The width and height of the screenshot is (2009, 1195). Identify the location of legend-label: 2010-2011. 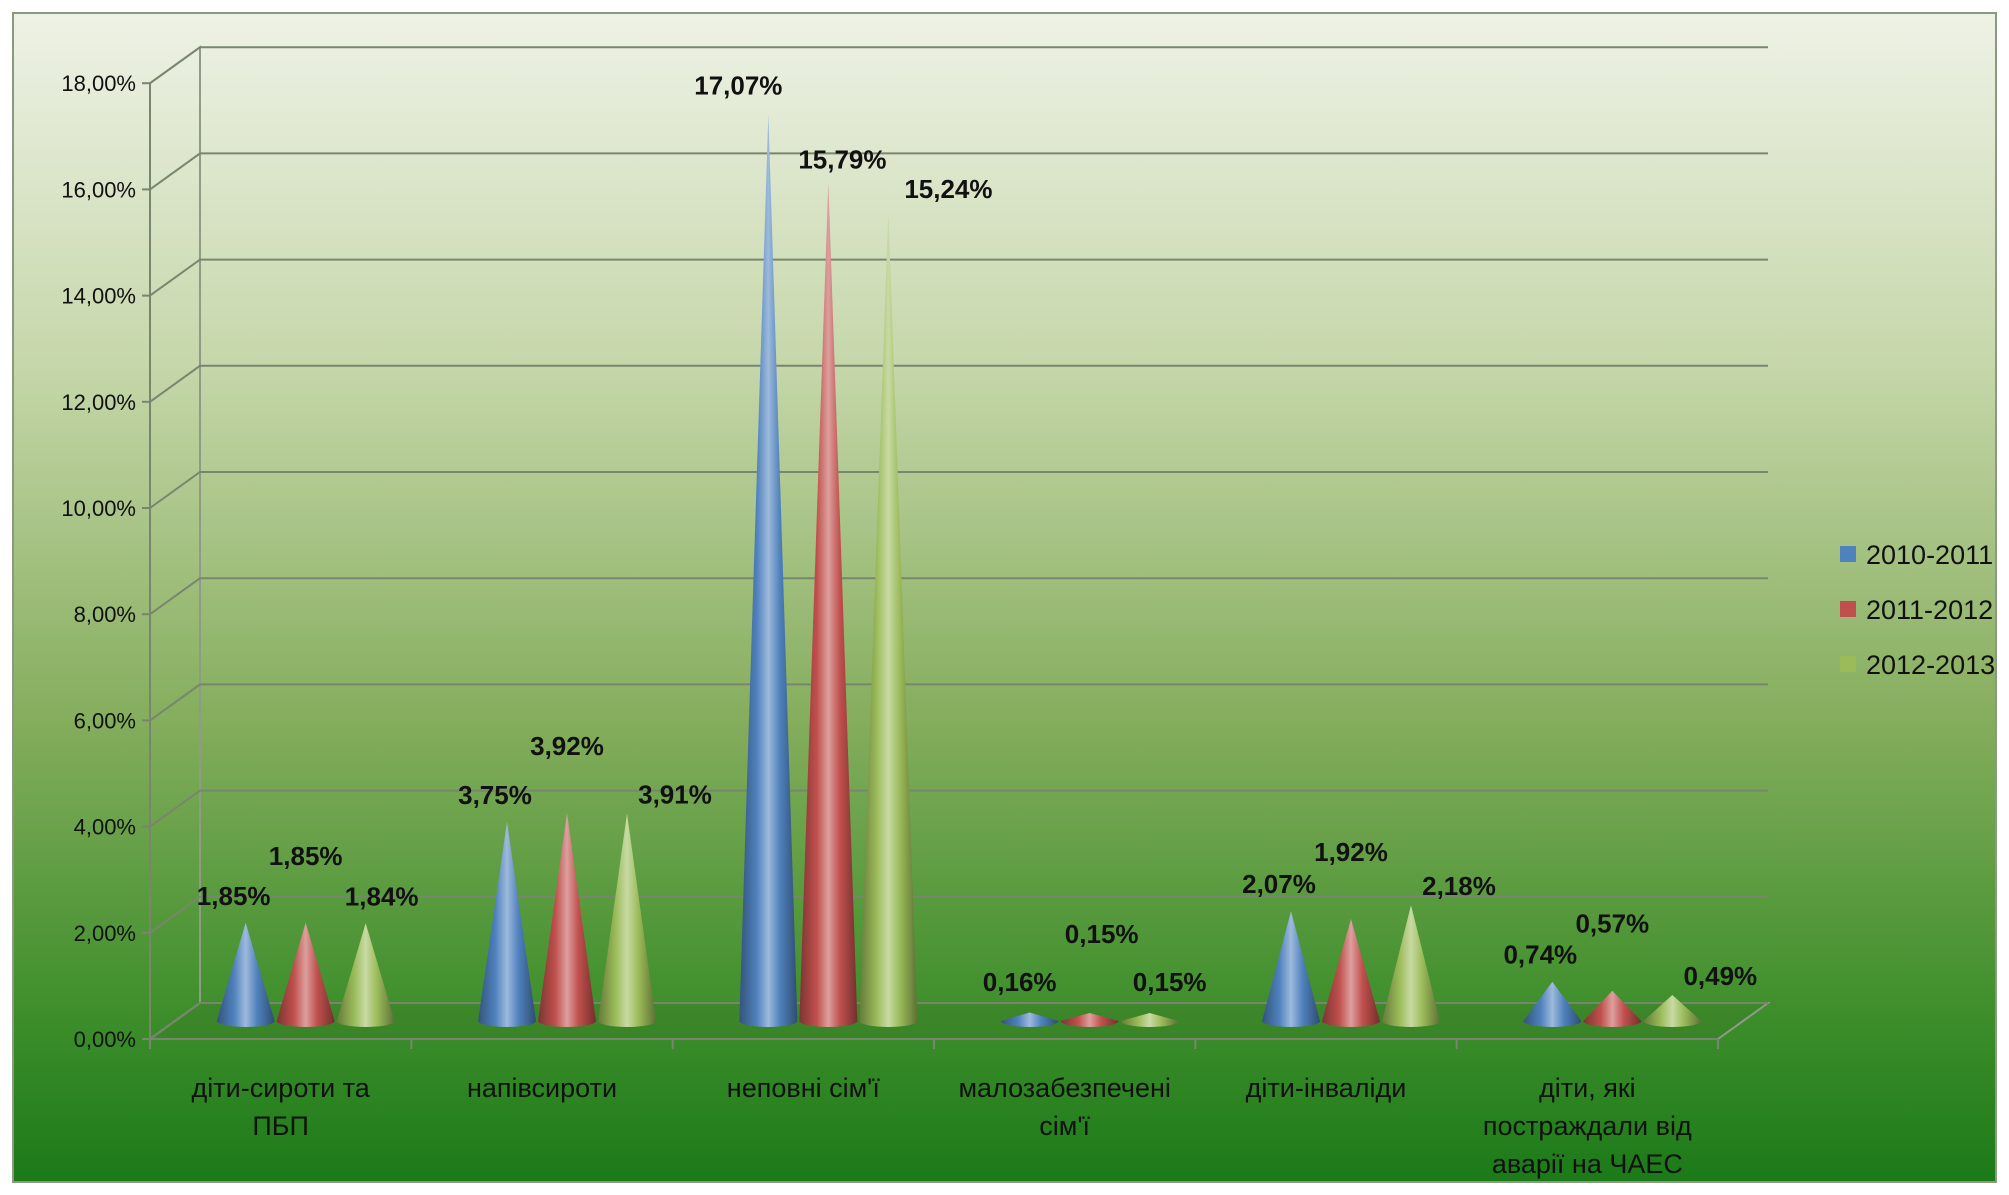
(1929, 555).